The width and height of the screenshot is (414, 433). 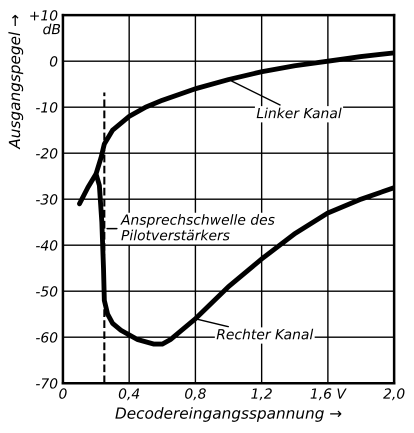 I want to click on y-tick-label: -40, so click(x=47, y=245).